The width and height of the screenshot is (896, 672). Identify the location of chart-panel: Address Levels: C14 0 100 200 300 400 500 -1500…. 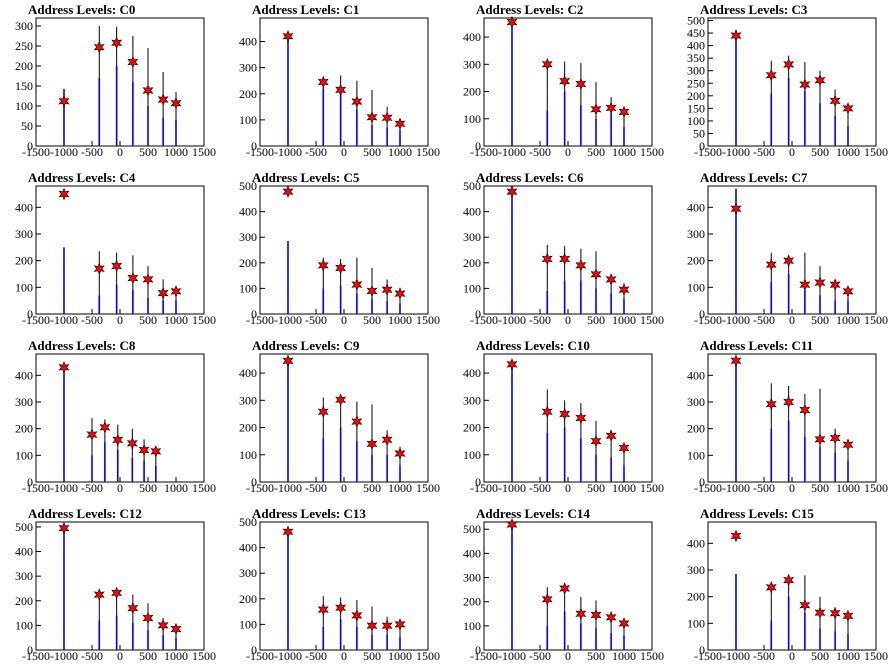
(563, 584).